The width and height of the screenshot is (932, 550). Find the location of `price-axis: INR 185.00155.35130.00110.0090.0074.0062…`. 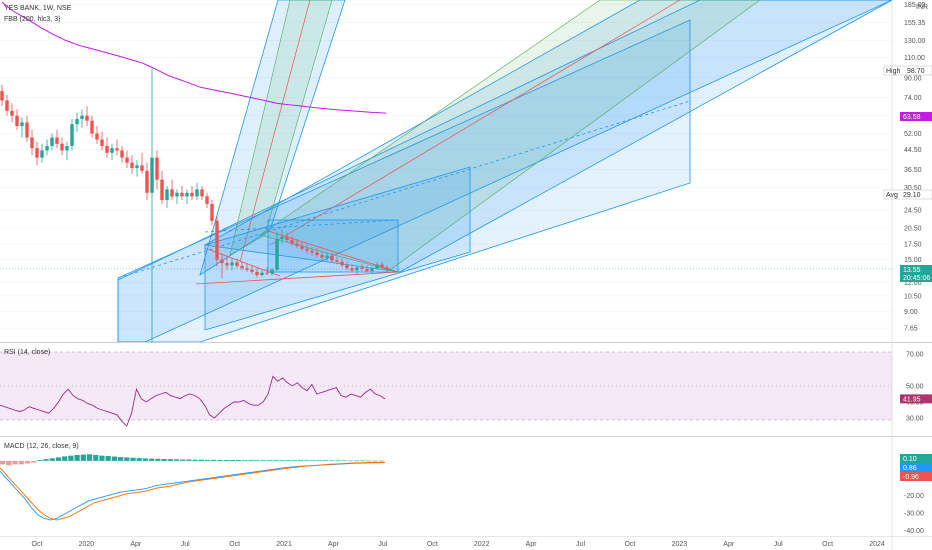

price-axis: INR 185.00155.35130.00110.0090.0074.0062… is located at coordinates (907, 275).